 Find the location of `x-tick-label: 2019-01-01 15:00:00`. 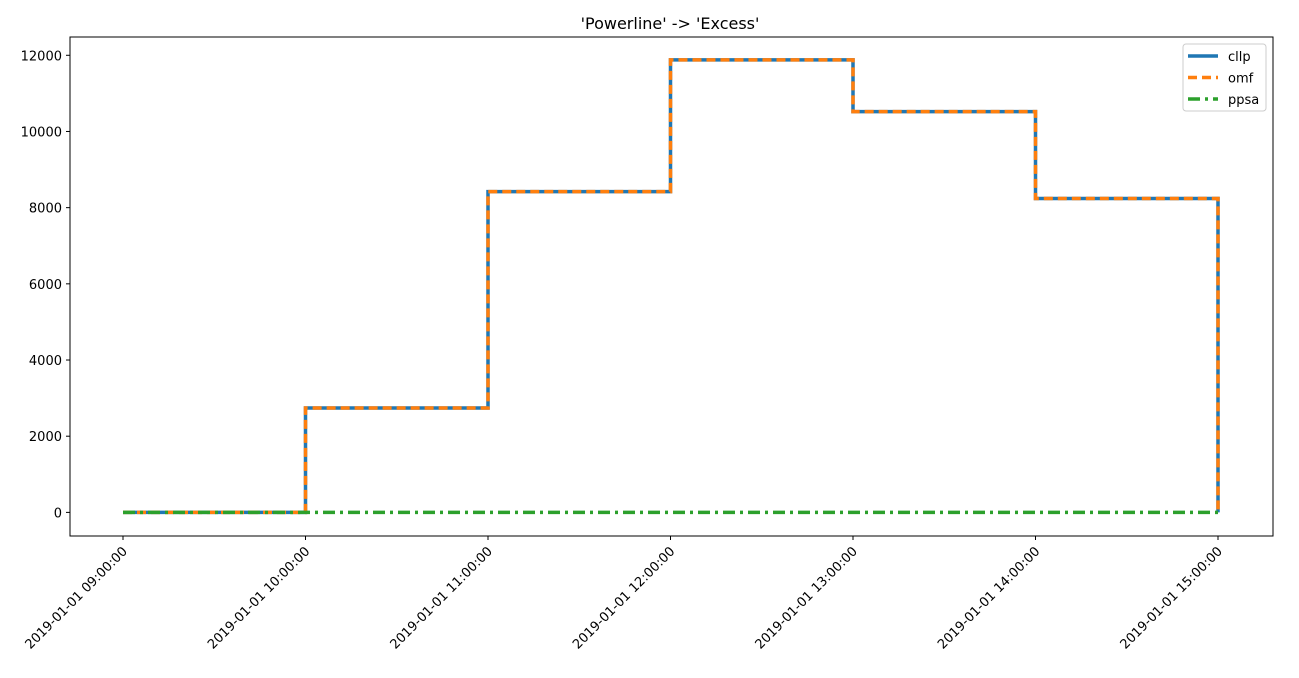

x-tick-label: 2019-01-01 15:00:00 is located at coordinates (1172, 598).